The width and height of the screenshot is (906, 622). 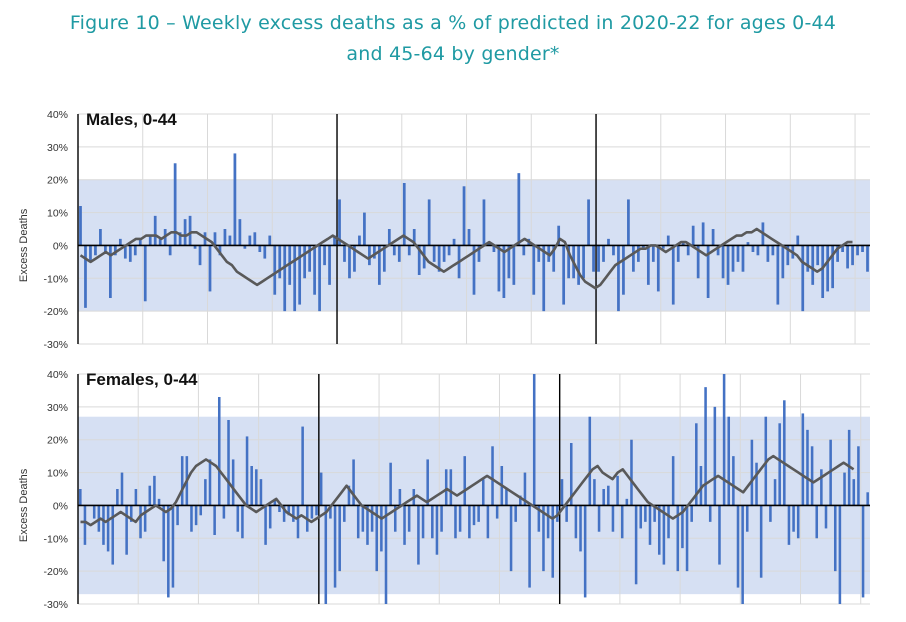 What do you see at coordinates (467, 490) in the screenshot?
I see `rolling-average-line` at bounding box center [467, 490].